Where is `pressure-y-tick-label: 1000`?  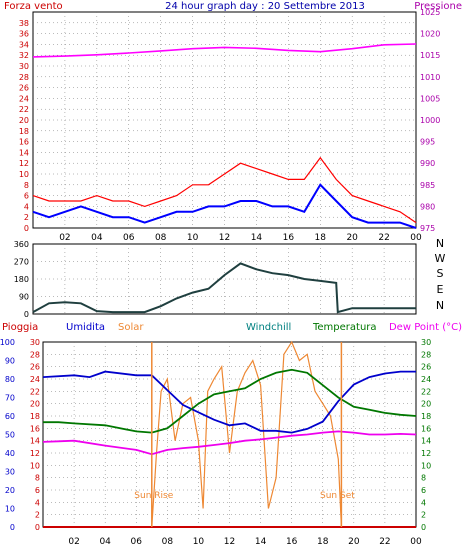
pressure-y-tick-label: 1000 is located at coordinates (430, 120).